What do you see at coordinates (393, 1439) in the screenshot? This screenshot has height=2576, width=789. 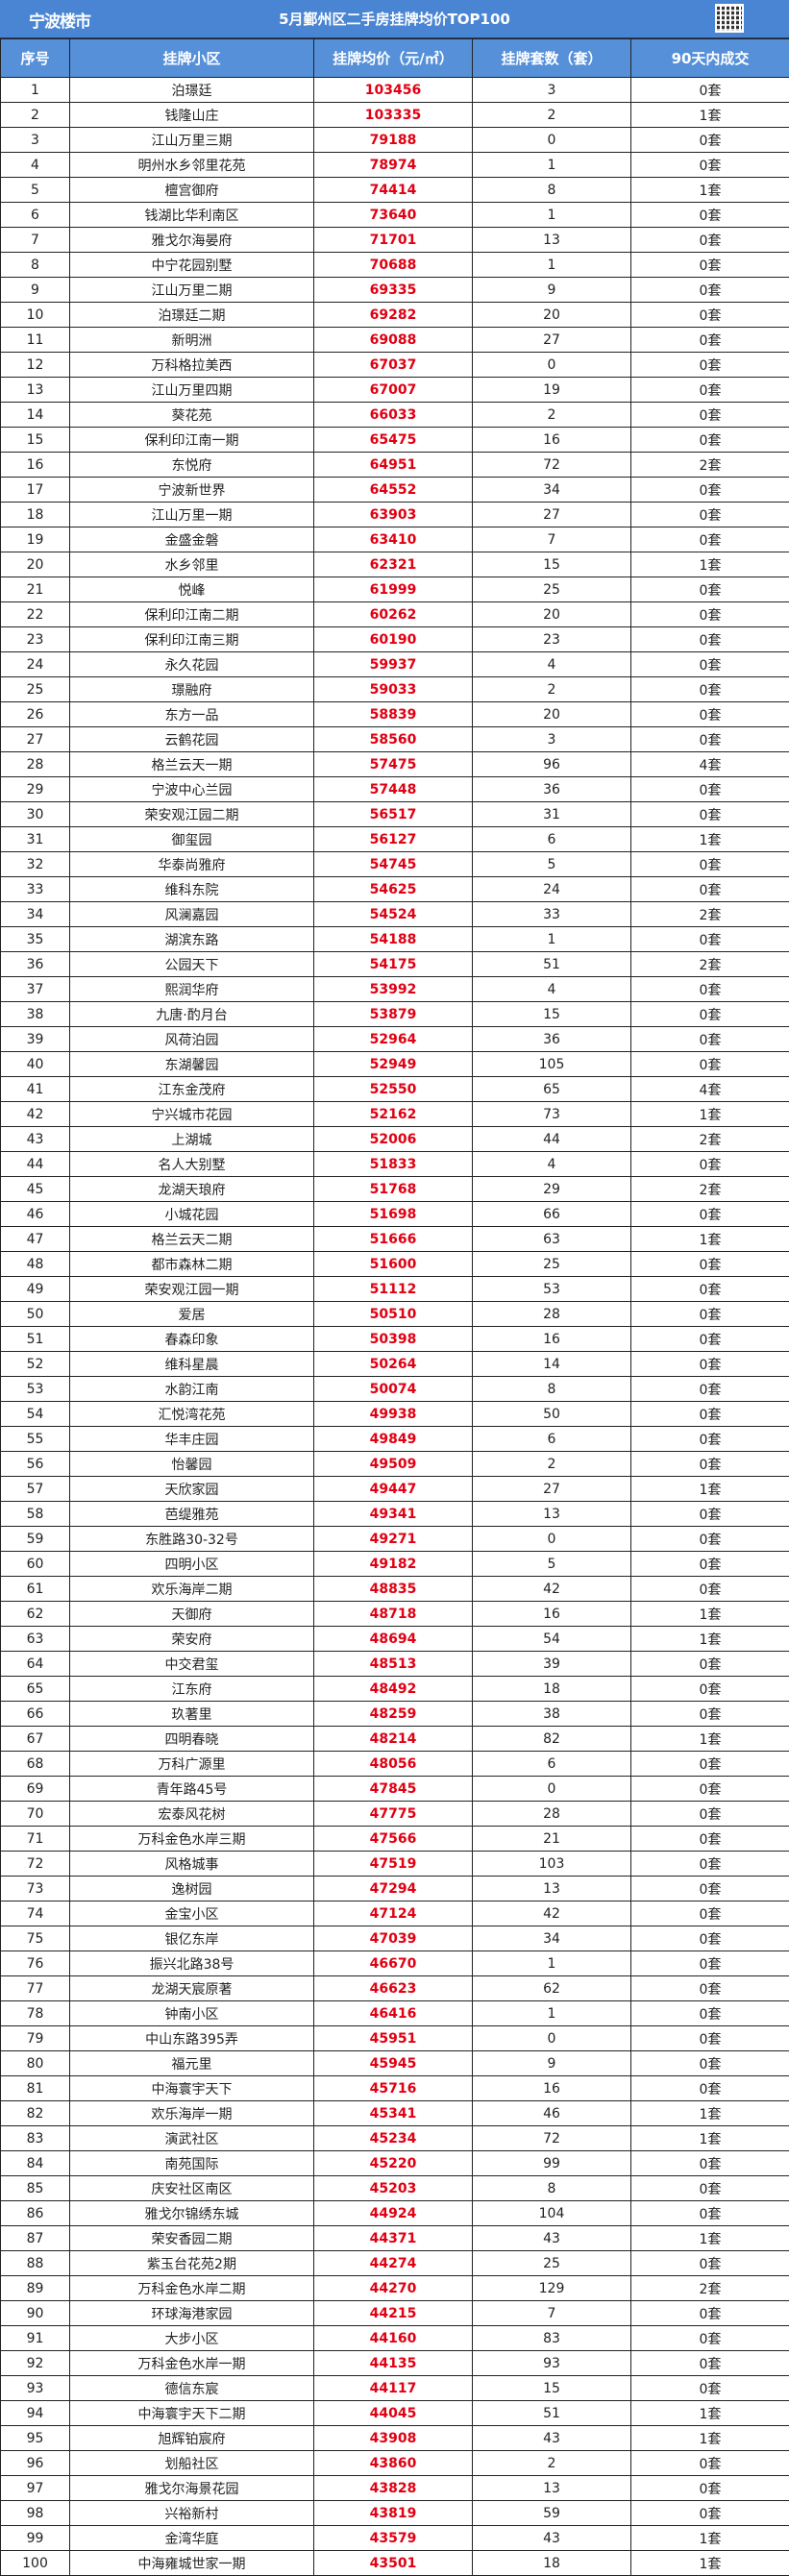 I see `avg-price-cell: 49849` at bounding box center [393, 1439].